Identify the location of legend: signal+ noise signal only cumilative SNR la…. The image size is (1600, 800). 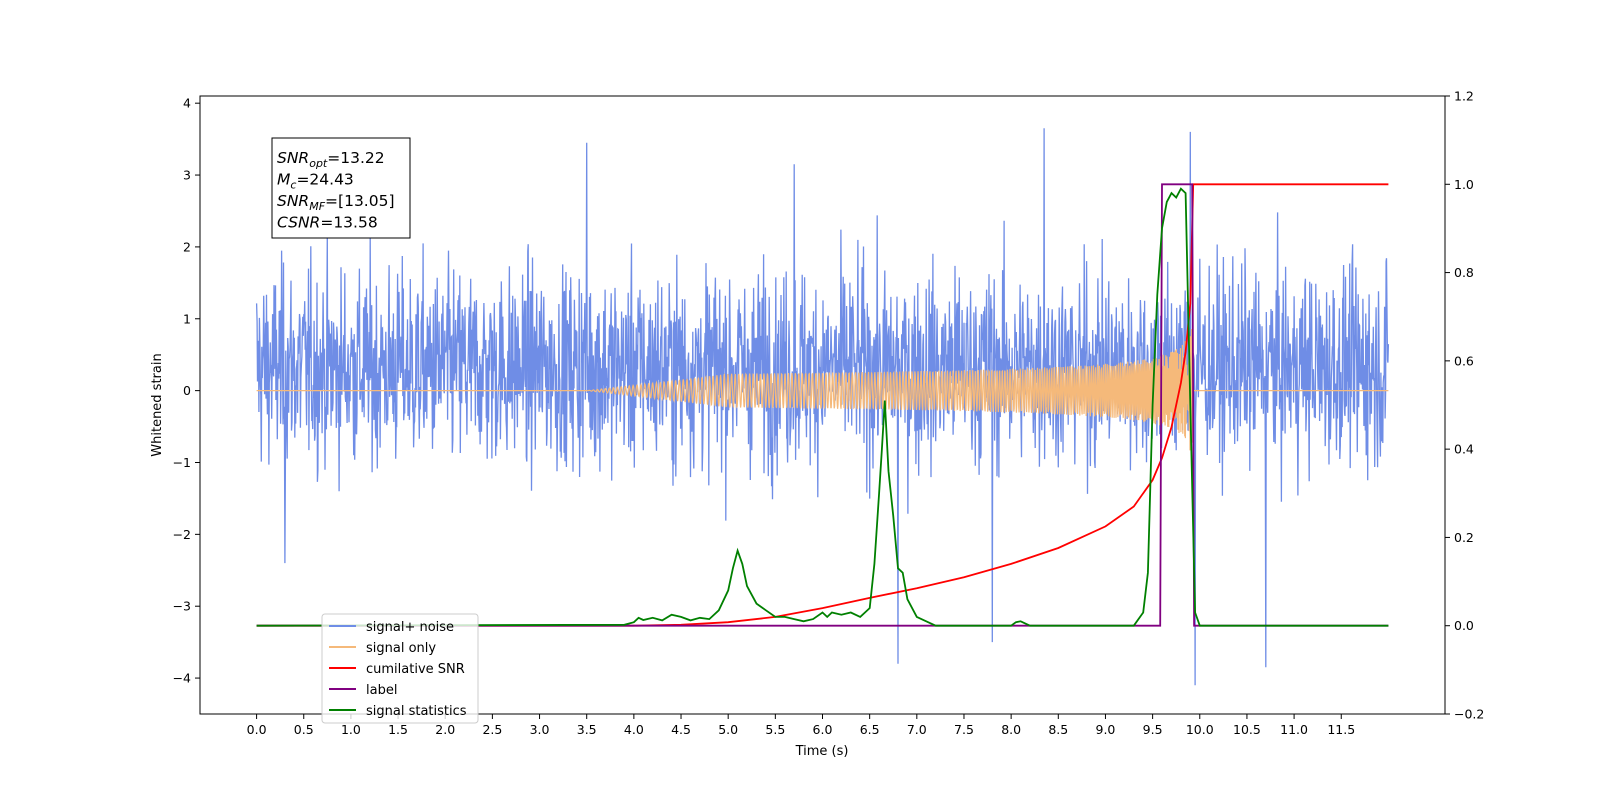
(400, 668).